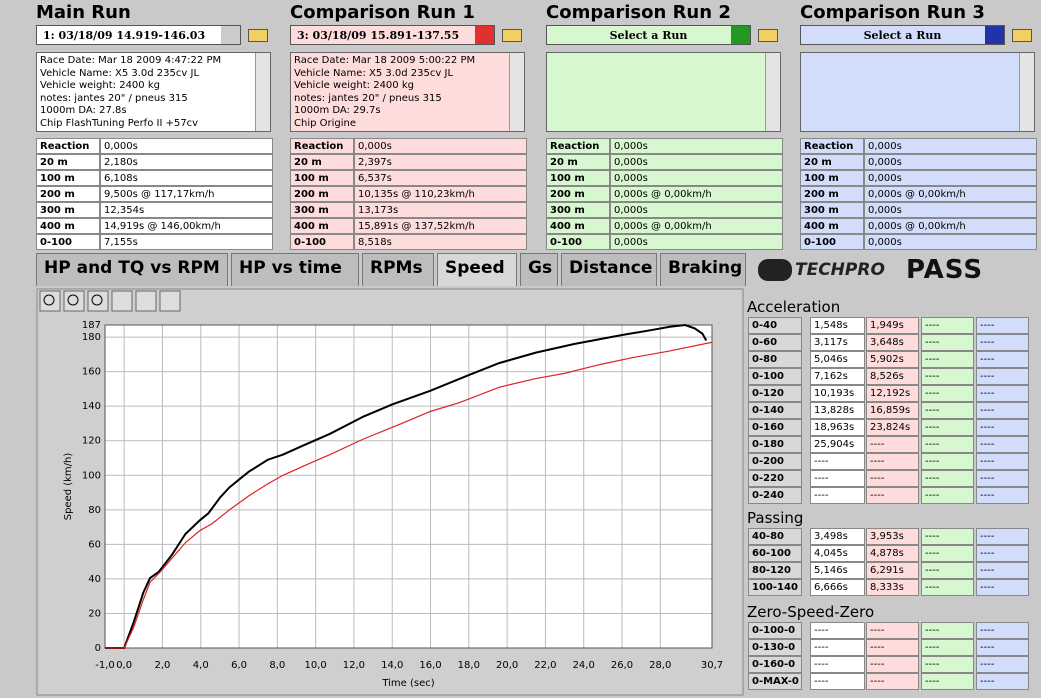  Describe the element at coordinates (440, 194) in the screenshot. I see `row-value: 10,135s @ 110,23km/h` at that location.